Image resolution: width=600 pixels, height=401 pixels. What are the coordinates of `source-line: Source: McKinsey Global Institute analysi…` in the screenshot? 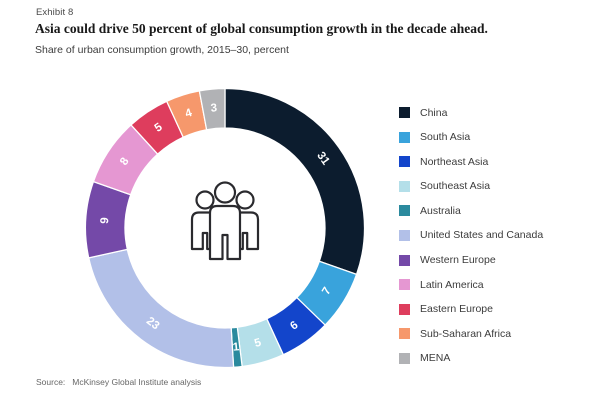 It's located at (118, 382).